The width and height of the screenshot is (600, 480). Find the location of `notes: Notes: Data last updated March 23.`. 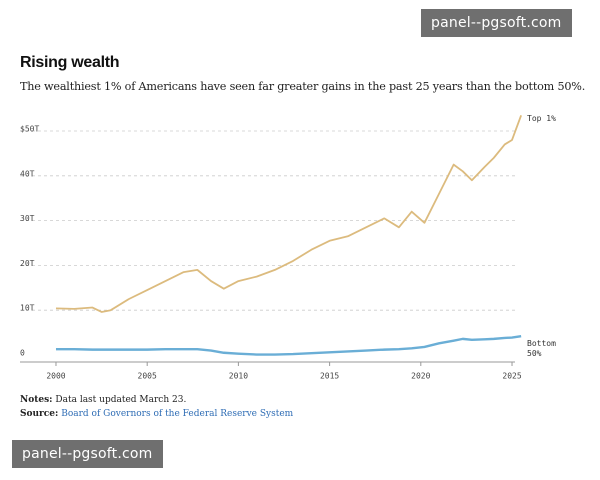

notes: Notes: Data last updated March 23. is located at coordinates (103, 400).